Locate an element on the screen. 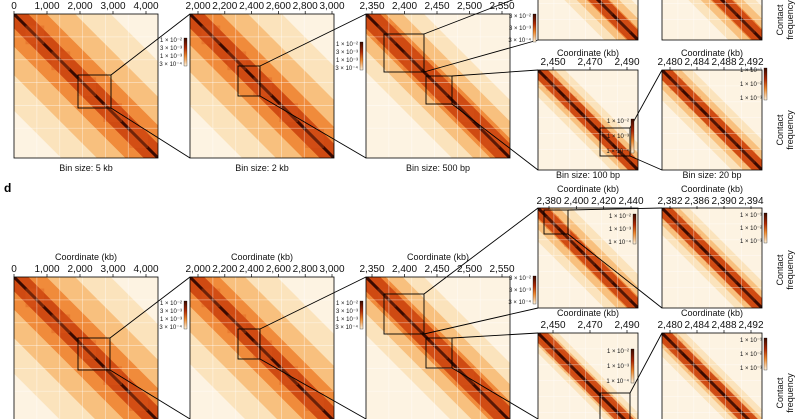 Image resolution: width=800 pixels, height=419 pixels. map-top-upper-a is located at coordinates (588, 20).